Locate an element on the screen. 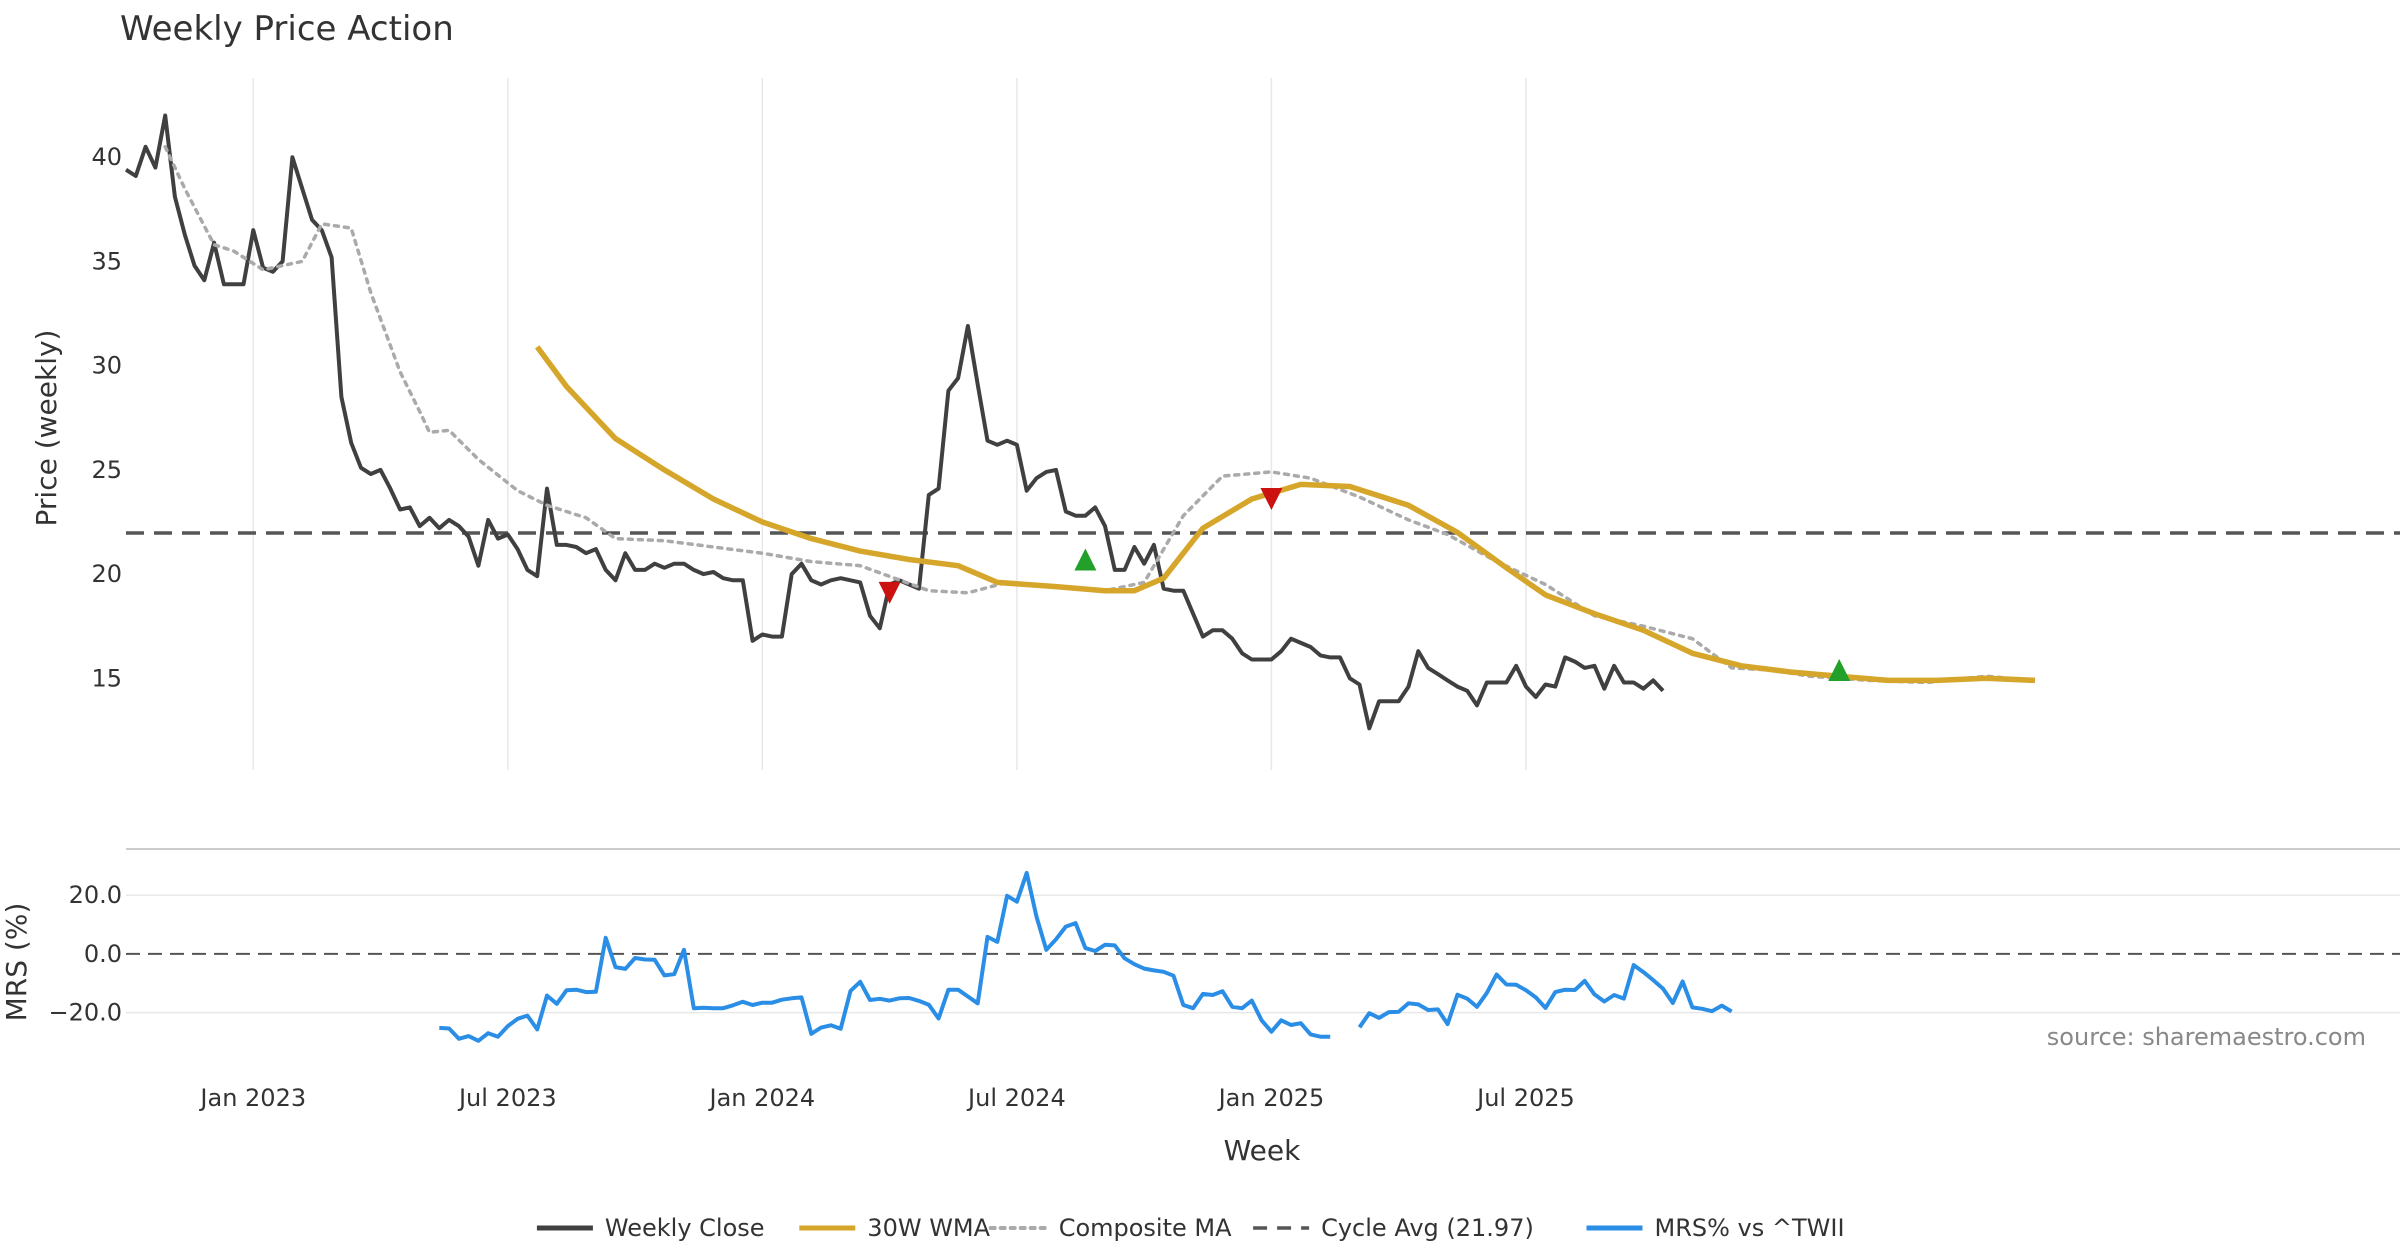  legend-item: Cycle Avg (21.97) is located at coordinates (1393, 1228).